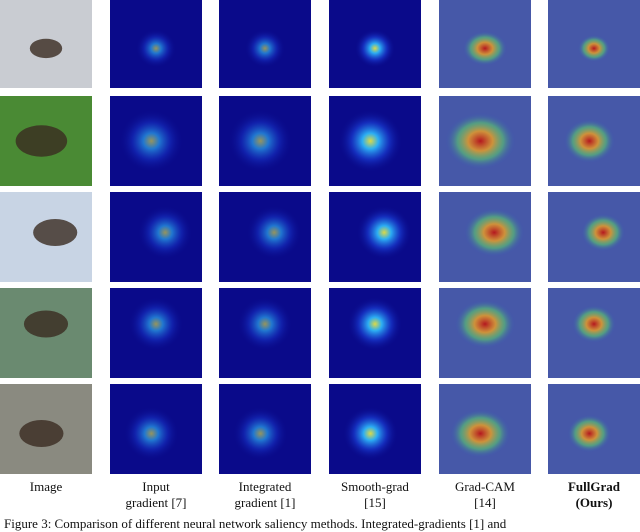  What do you see at coordinates (156, 486) in the screenshot?
I see `column-label: Input` at bounding box center [156, 486].